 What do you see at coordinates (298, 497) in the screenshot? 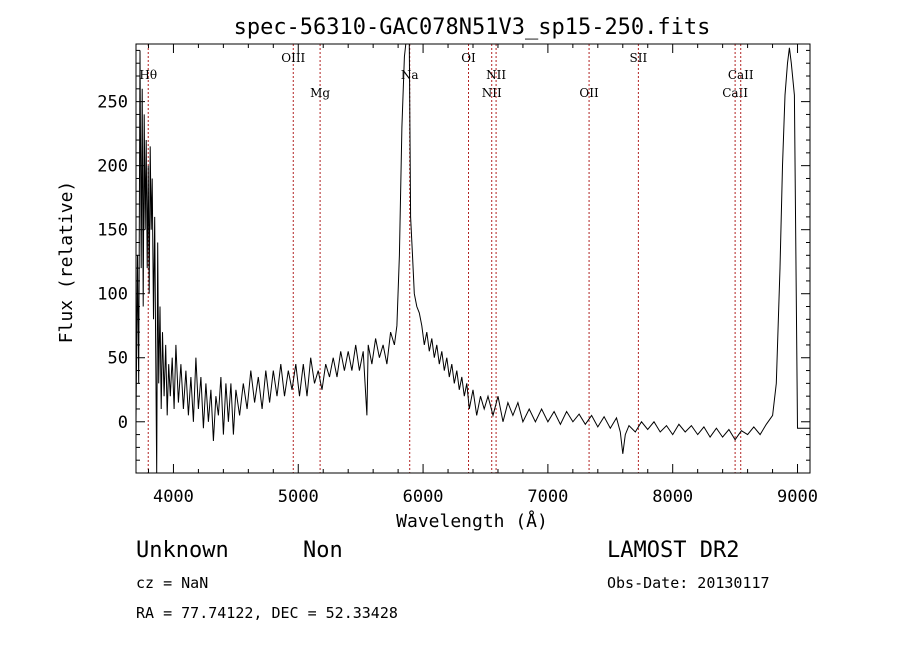
I see `x-tick-label: 5000` at bounding box center [298, 497].